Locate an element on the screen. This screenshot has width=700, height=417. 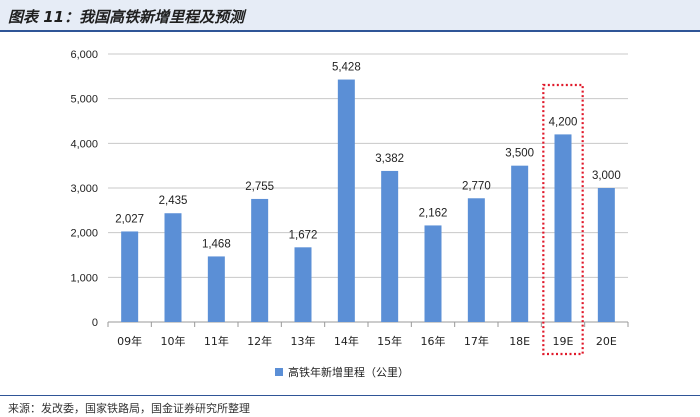
y-tick-label: 5,000 is located at coordinates (84, 100).